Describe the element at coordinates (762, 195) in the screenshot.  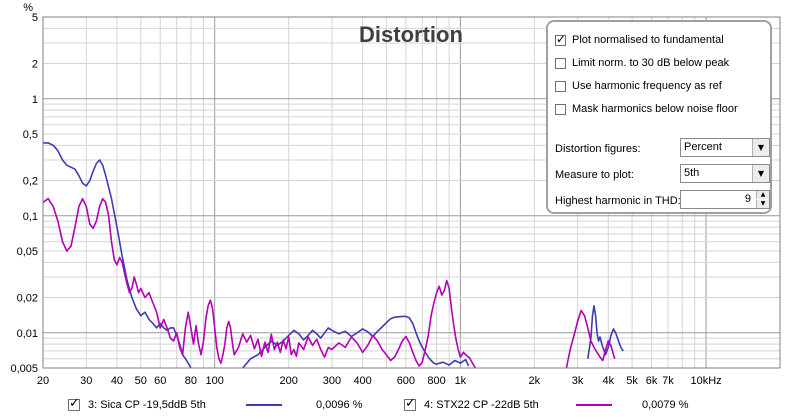
I see `spin-up-icon: ▲` at that location.